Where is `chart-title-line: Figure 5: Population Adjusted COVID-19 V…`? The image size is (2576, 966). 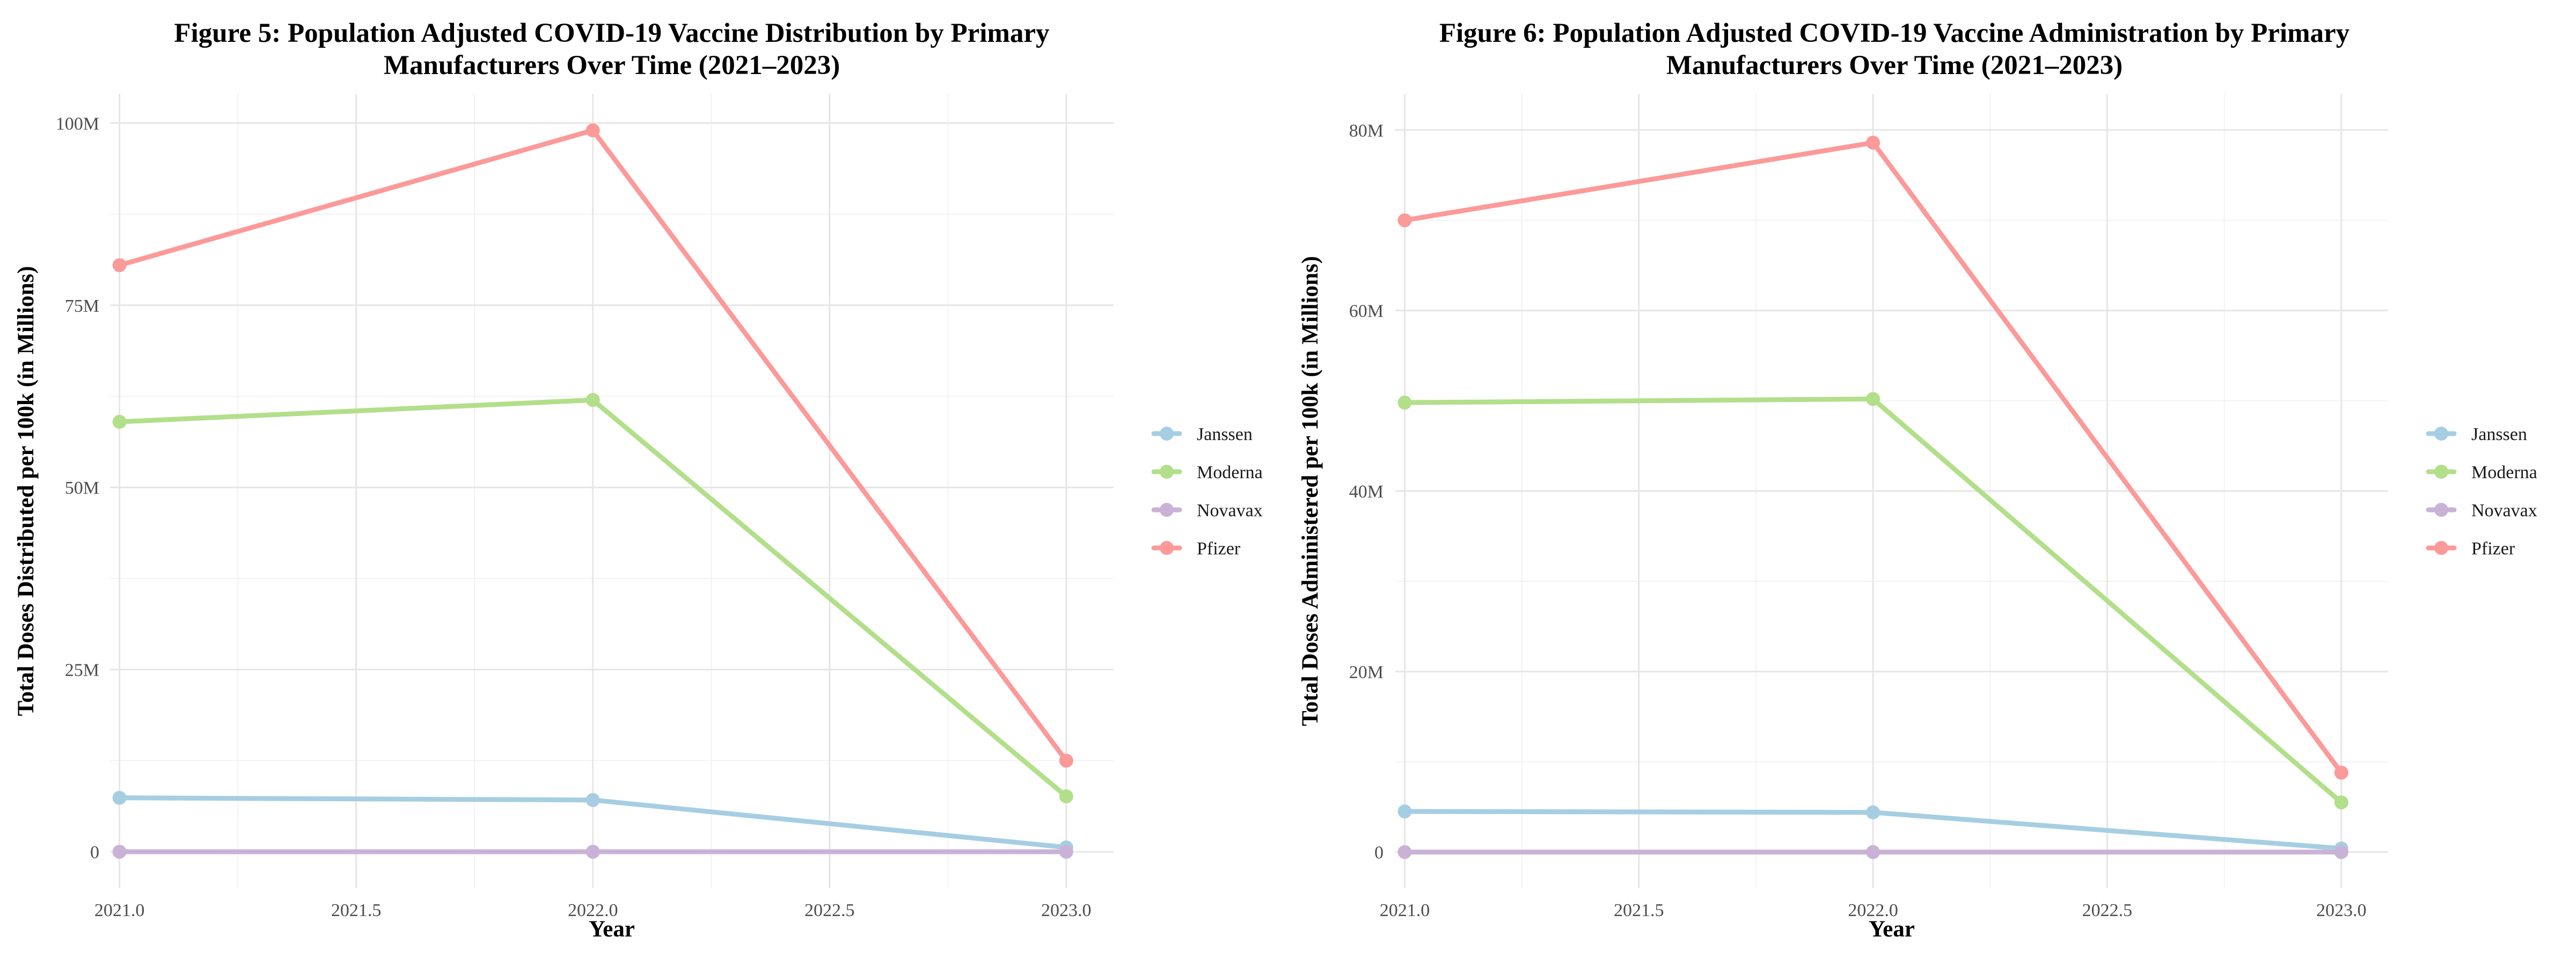
chart-title-line: Figure 5: Population Adjusted COVID-19 V… is located at coordinates (611, 33).